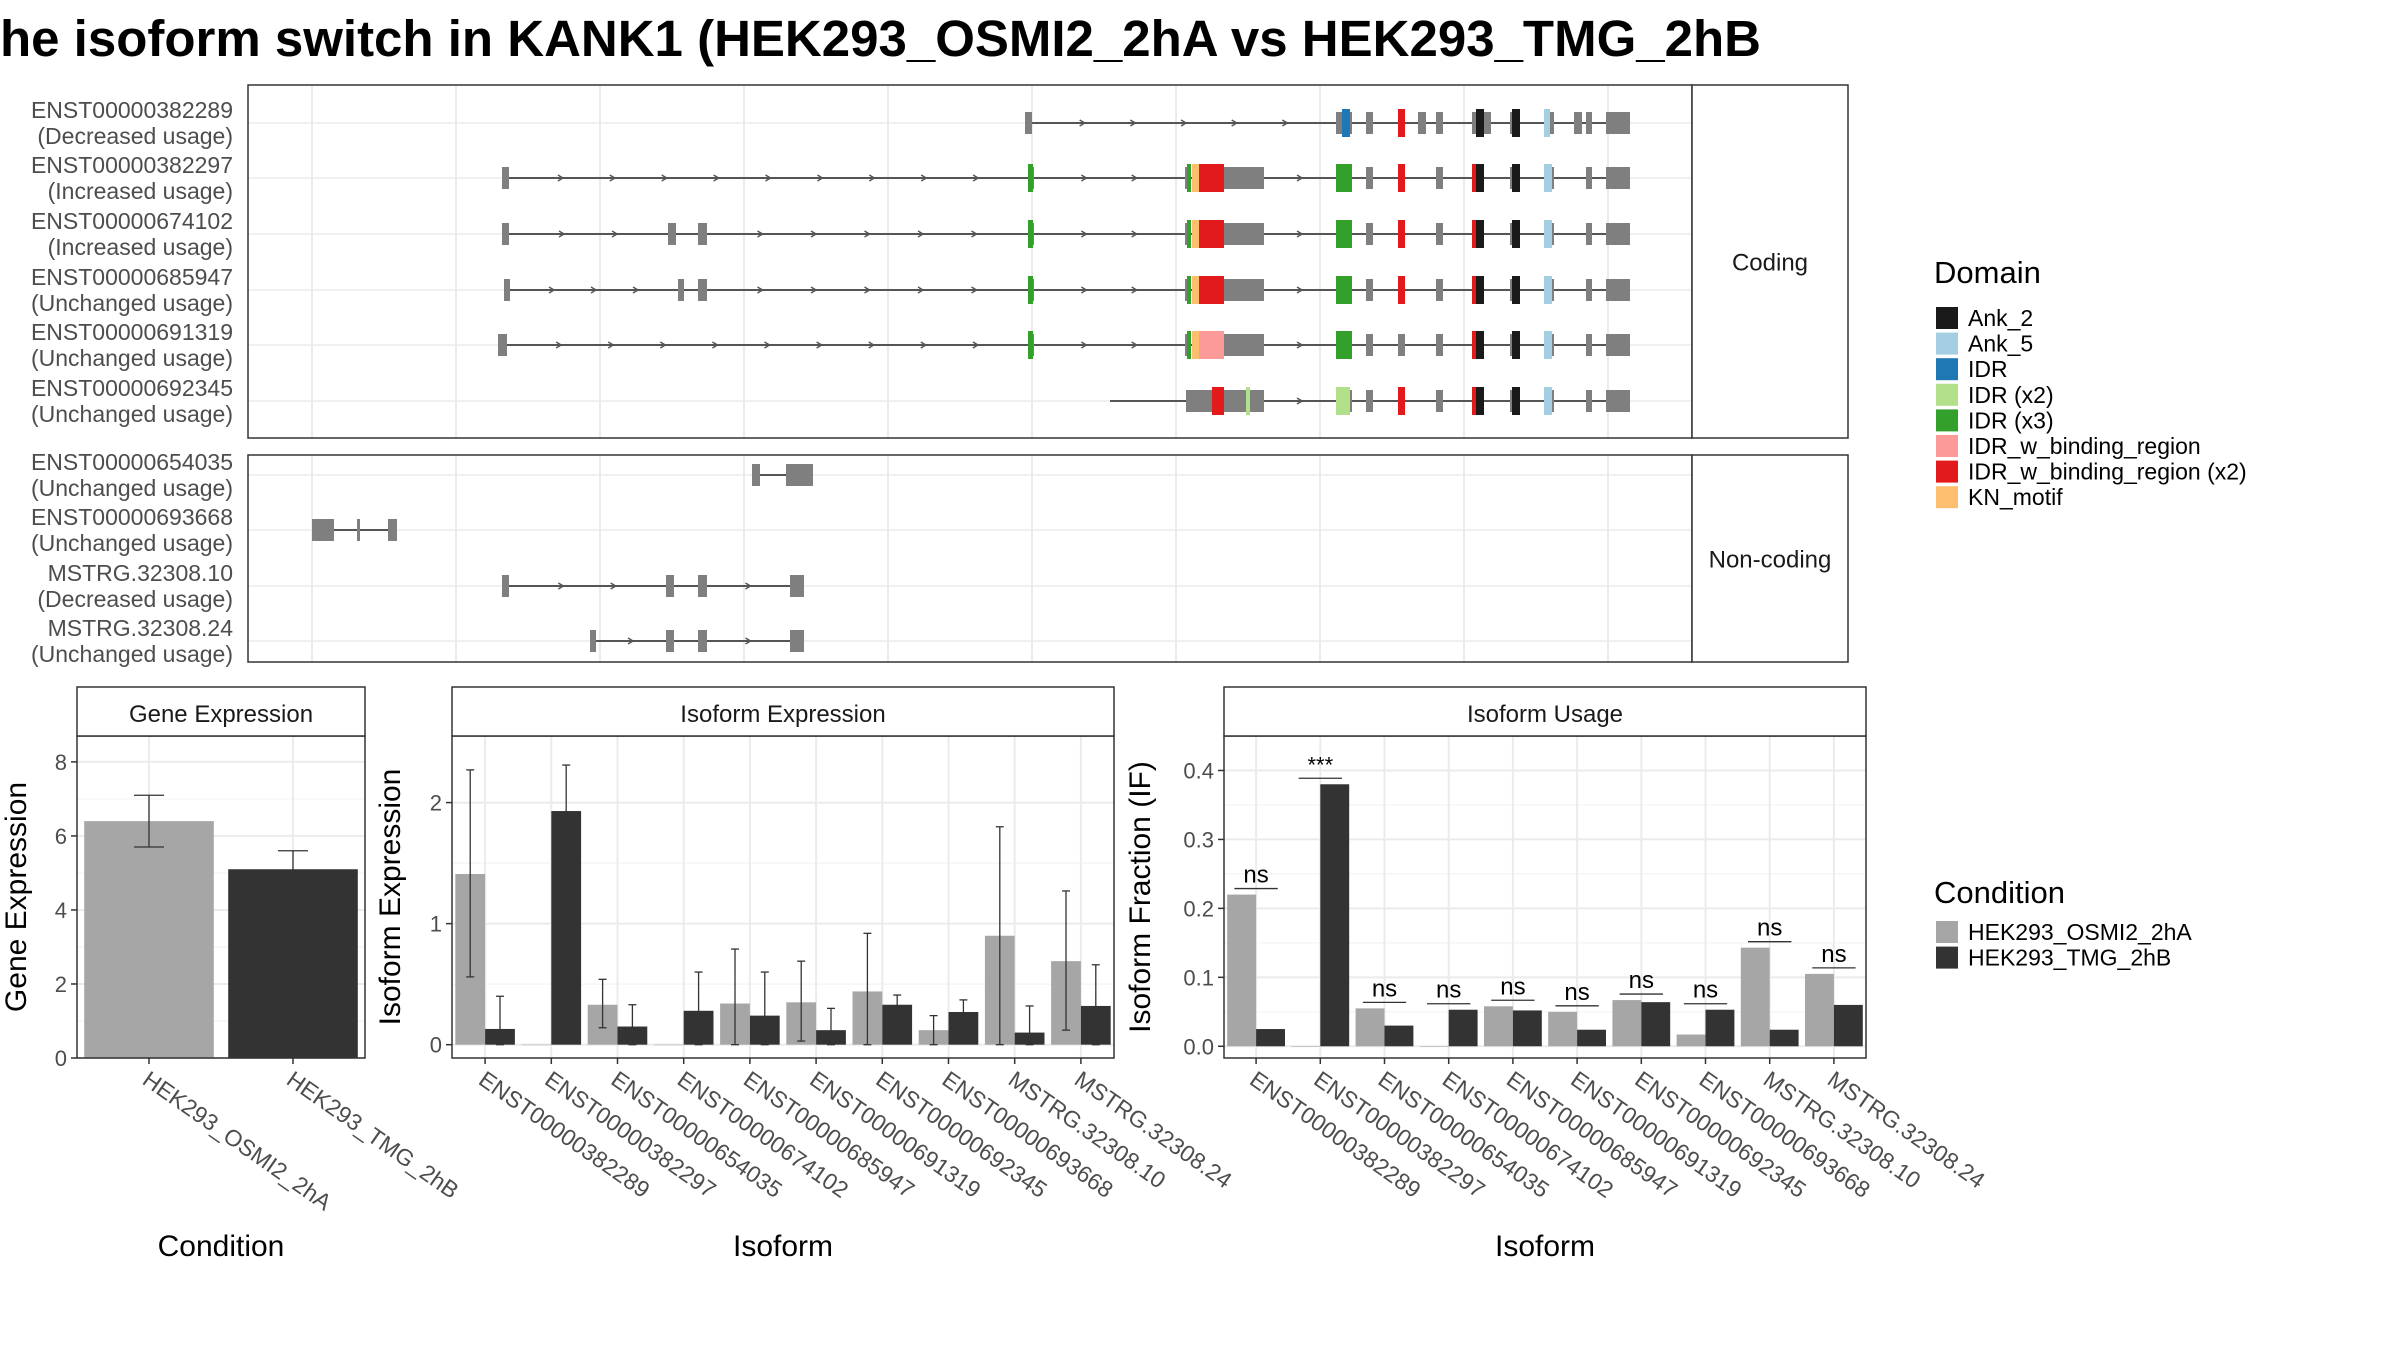  I want to click on significance-label: ***, so click(1320, 764).